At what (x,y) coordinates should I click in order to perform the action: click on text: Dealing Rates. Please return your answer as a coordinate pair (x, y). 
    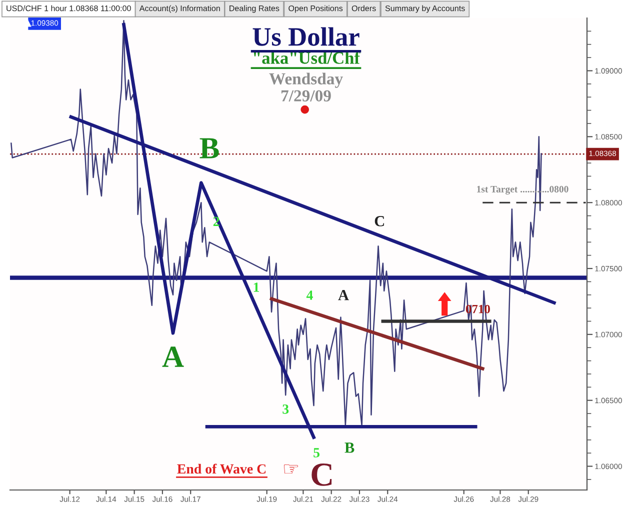
    Looking at the image, I should click on (255, 9).